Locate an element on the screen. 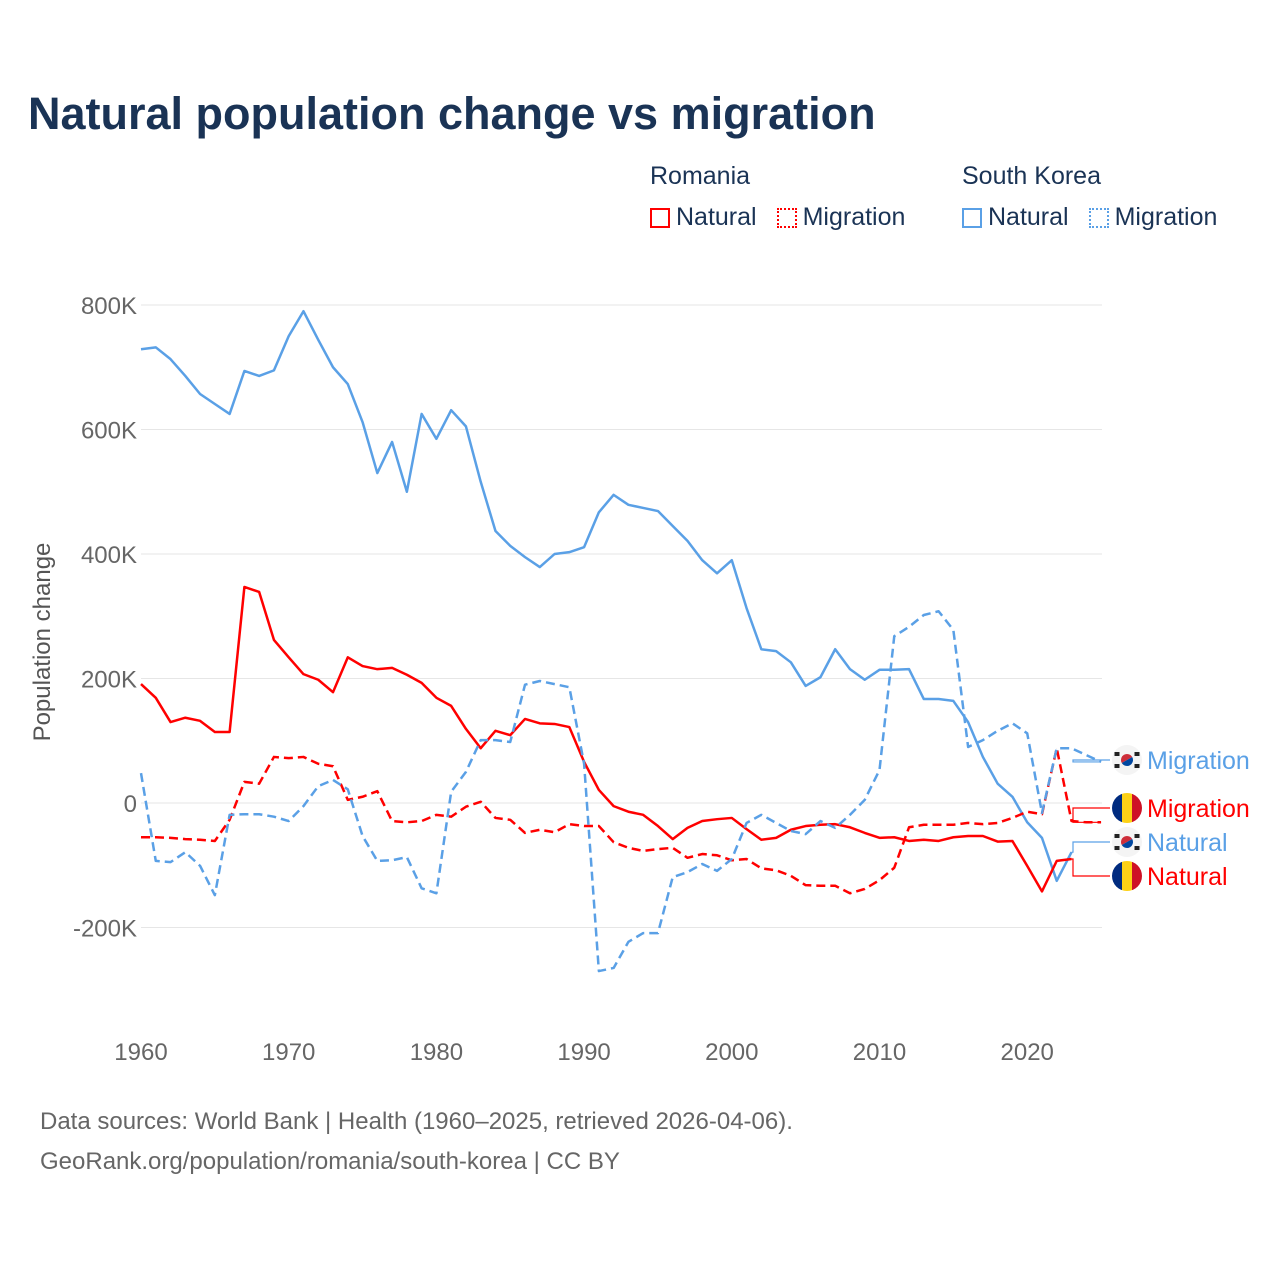 This screenshot has height=1280, width=1280. y-tick-label: -200K is located at coordinates (105, 929).